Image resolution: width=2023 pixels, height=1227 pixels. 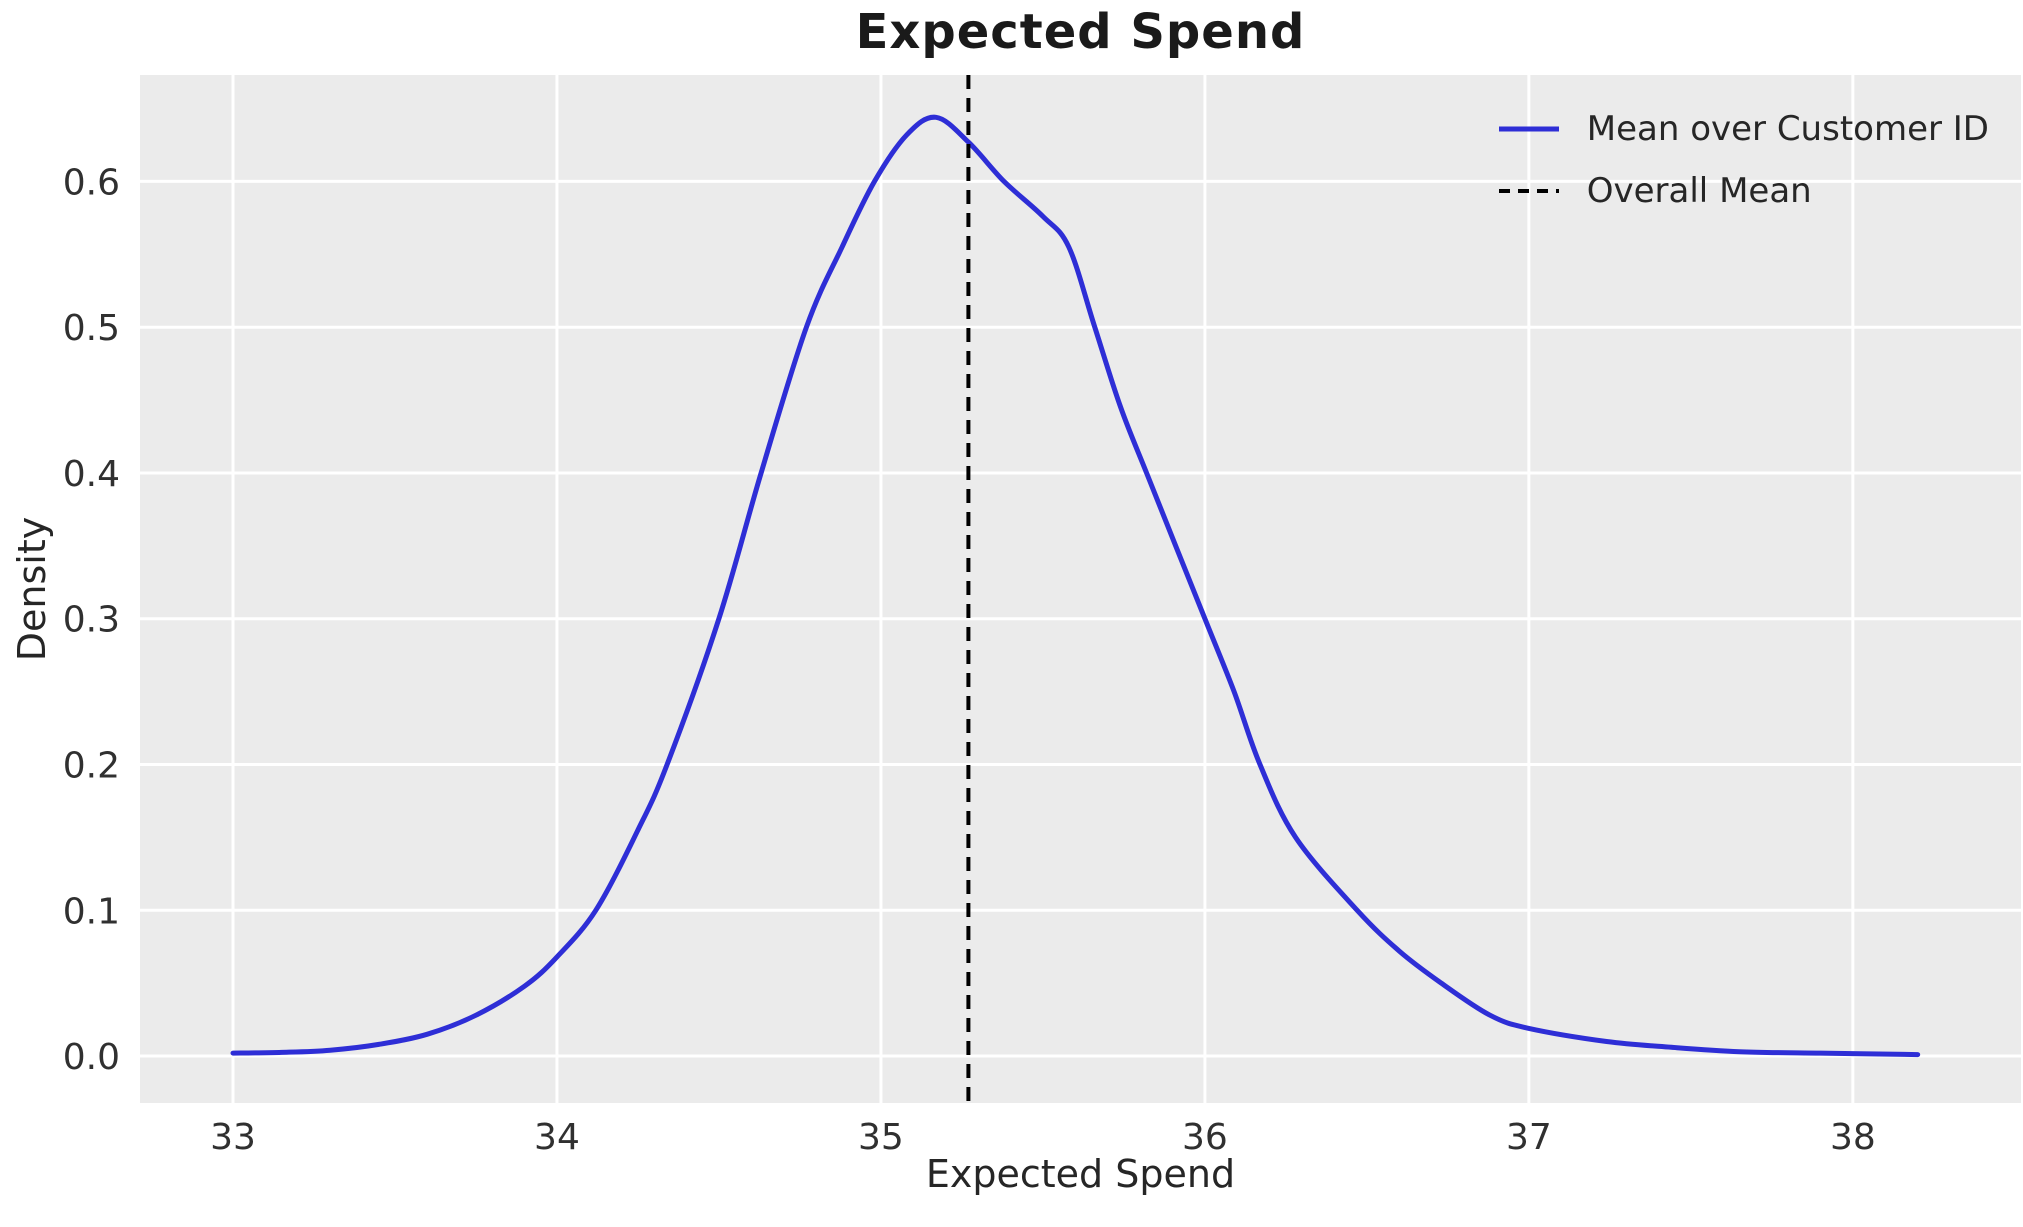 I want to click on y-tick-label: 0.1, so click(x=91, y=911).